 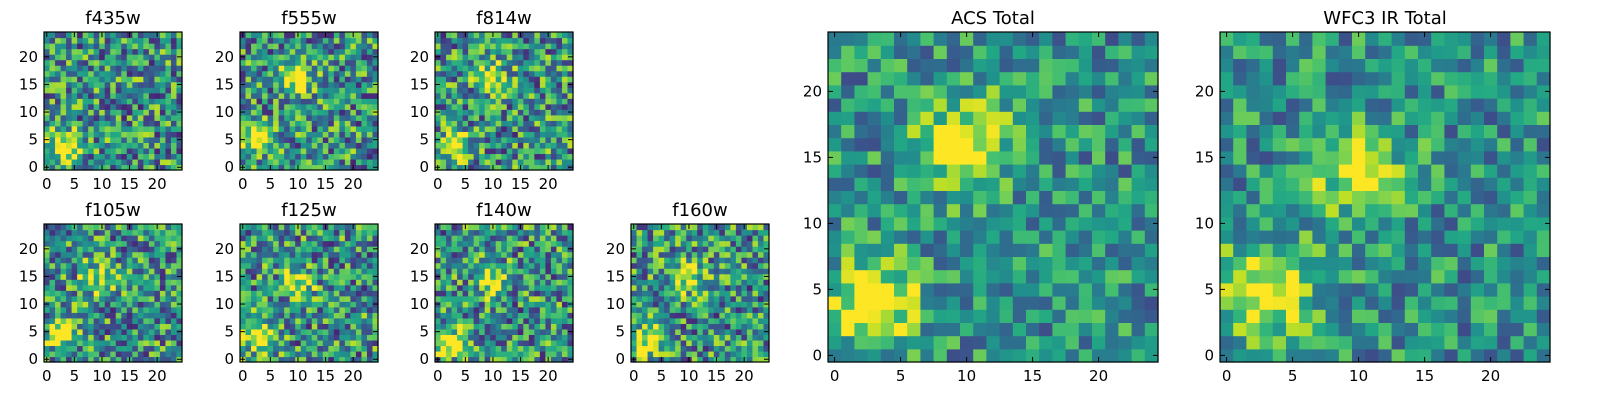 I want to click on y-tick-label: 0, so click(x=33, y=359).